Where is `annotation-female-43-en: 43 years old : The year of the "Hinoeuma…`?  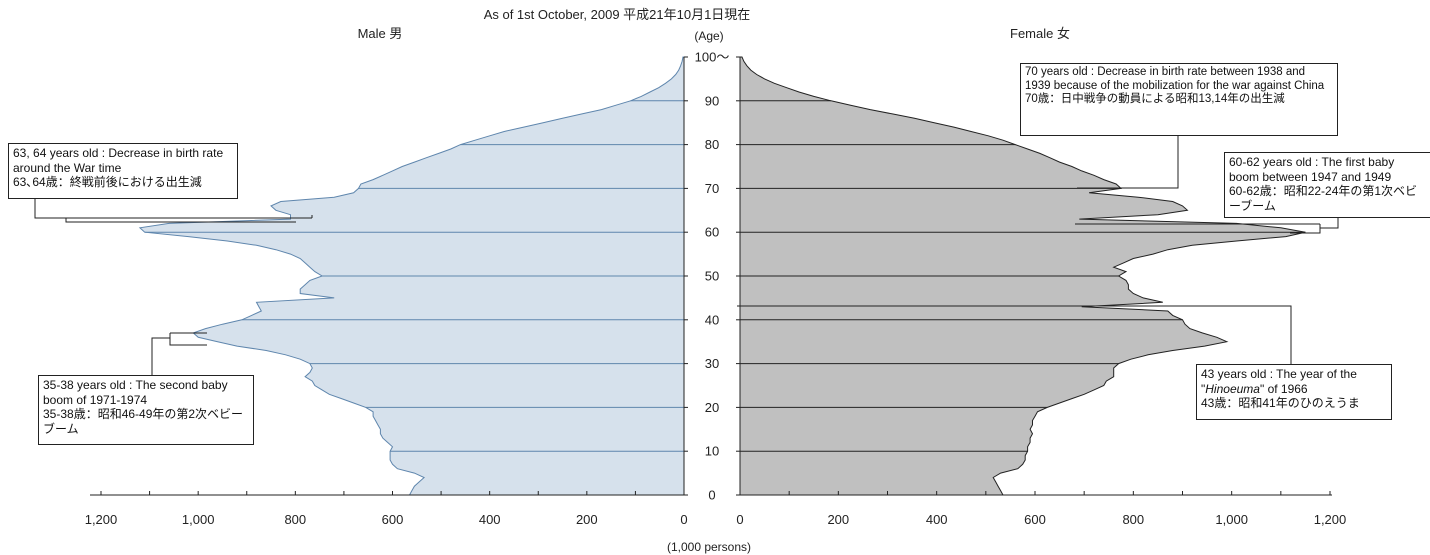 annotation-female-43-en: 43 years old : The year of the "Hinoeuma… is located at coordinates (1294, 381).